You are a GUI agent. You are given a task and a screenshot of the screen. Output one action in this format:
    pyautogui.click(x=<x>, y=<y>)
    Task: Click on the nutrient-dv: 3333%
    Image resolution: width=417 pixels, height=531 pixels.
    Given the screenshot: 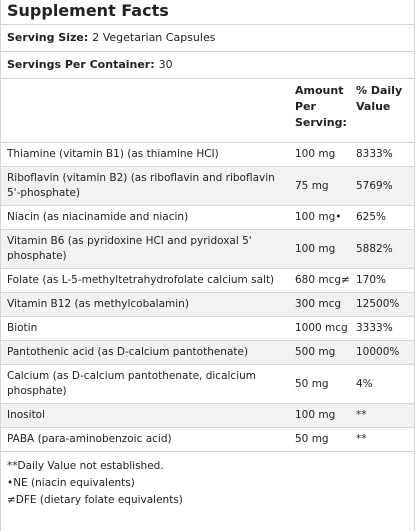 What is the action you would take?
    pyautogui.click(x=374, y=328)
    